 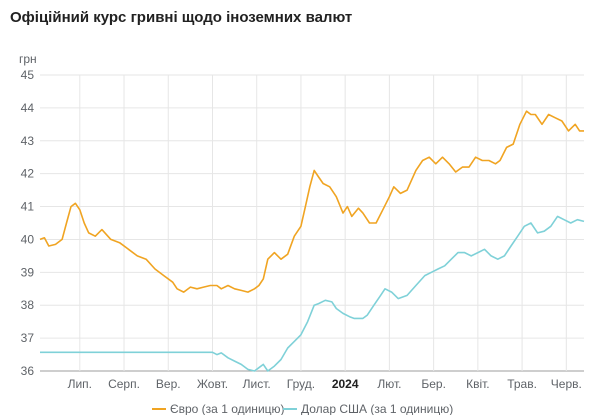 I want to click on y-tick-label: 42, so click(x=28, y=174).